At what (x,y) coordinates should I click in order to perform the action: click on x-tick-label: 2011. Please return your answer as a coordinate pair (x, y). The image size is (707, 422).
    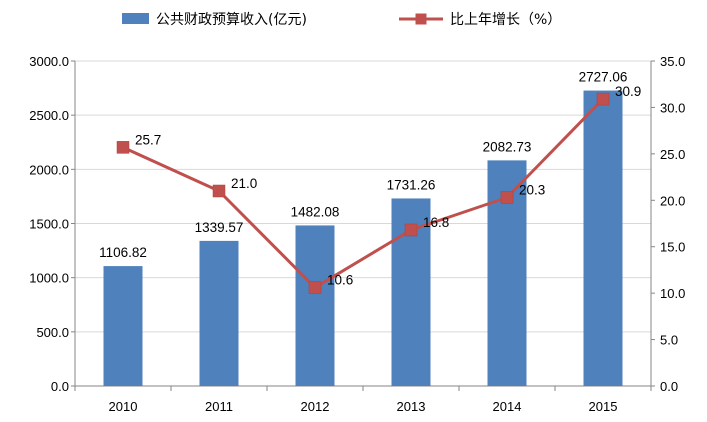
    Looking at the image, I should click on (219, 406).